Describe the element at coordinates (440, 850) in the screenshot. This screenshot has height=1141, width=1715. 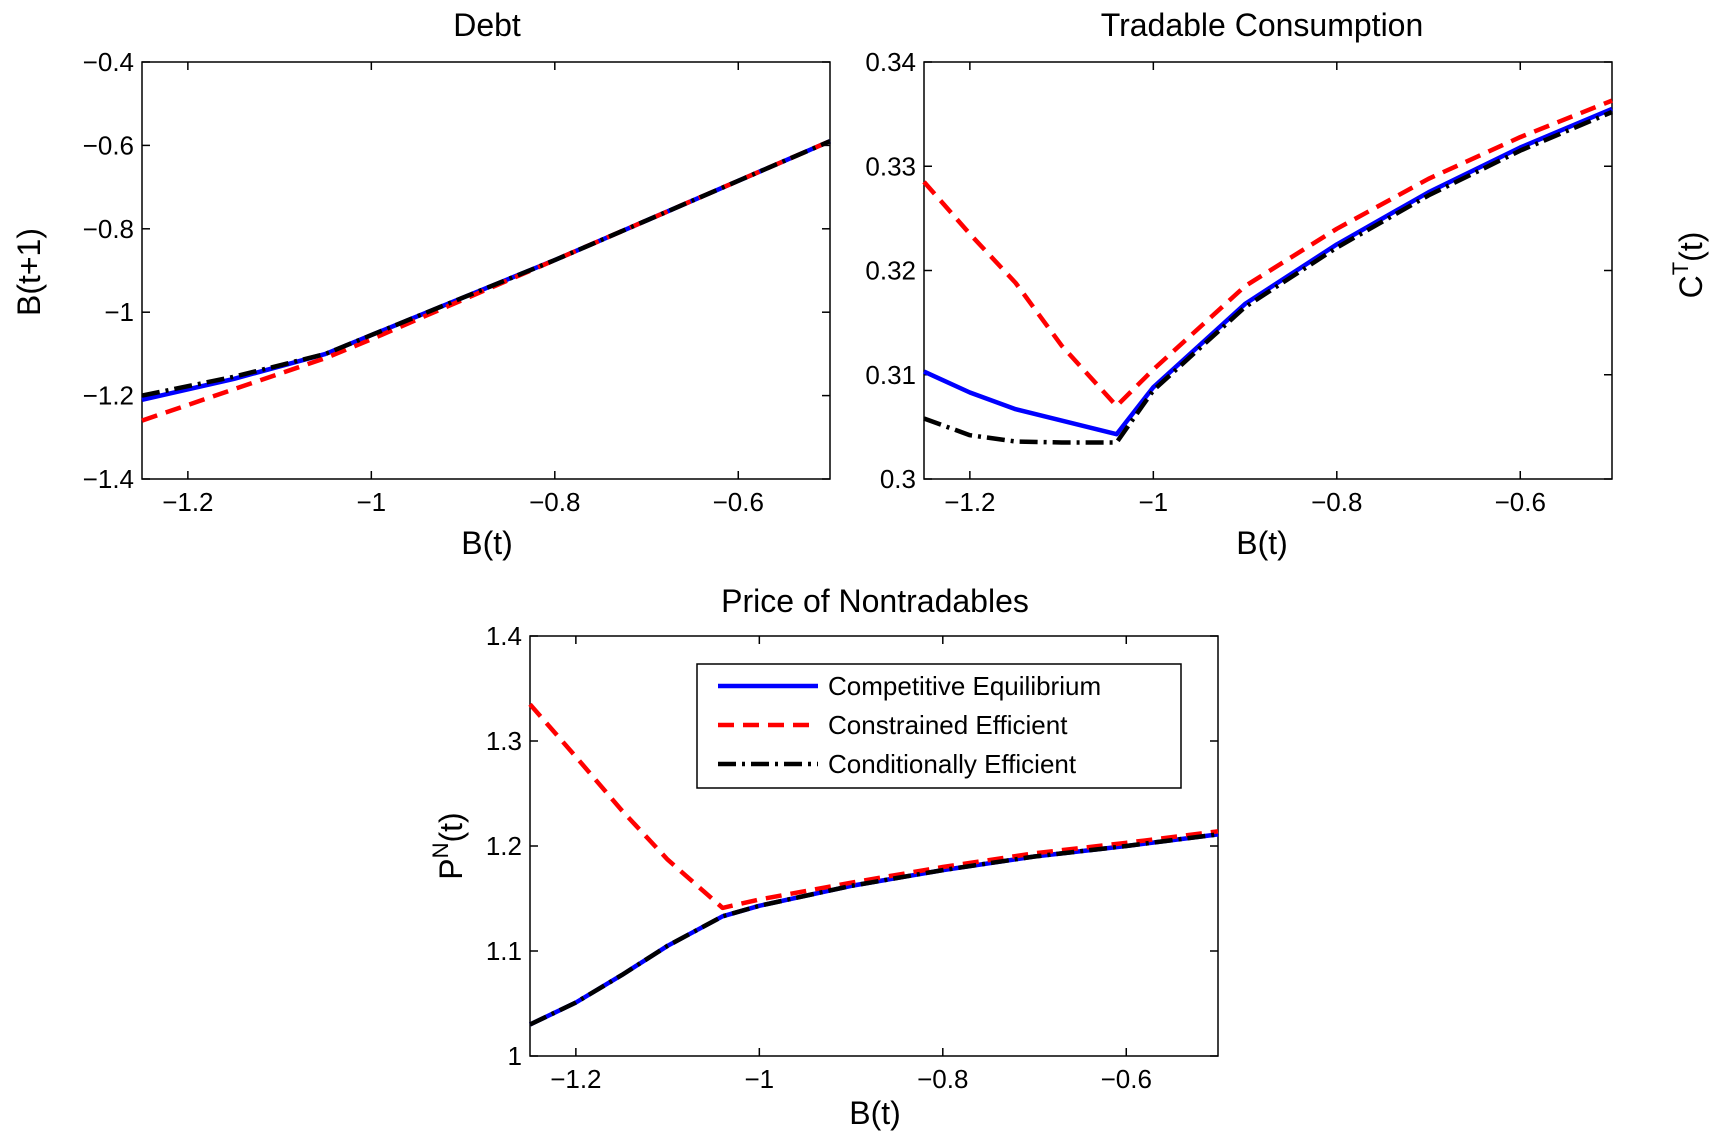
I see `y-axis-label-superscript: N` at that location.